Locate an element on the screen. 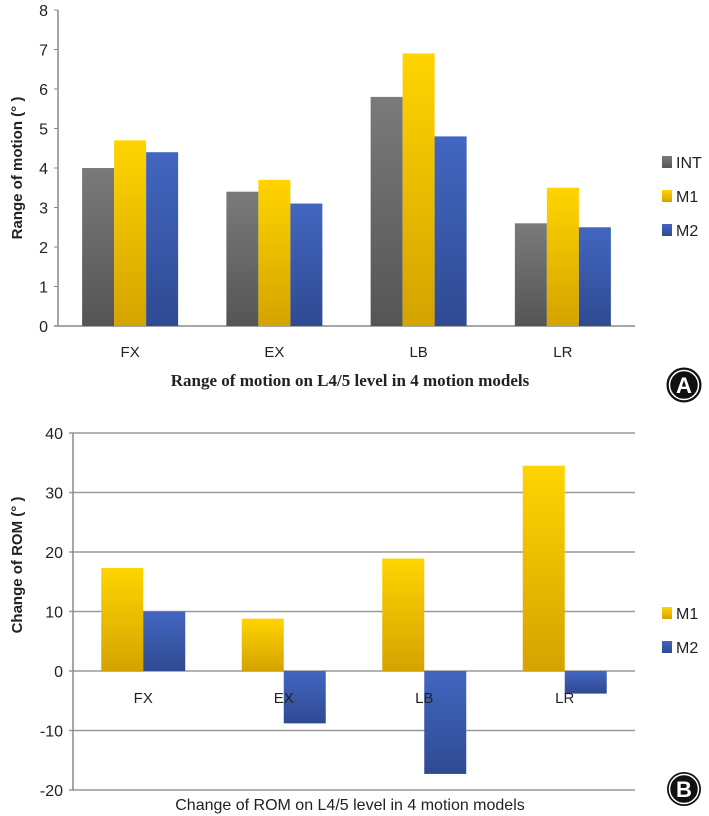 The width and height of the screenshot is (709, 816). badge-b: B is located at coordinates (684, 789).